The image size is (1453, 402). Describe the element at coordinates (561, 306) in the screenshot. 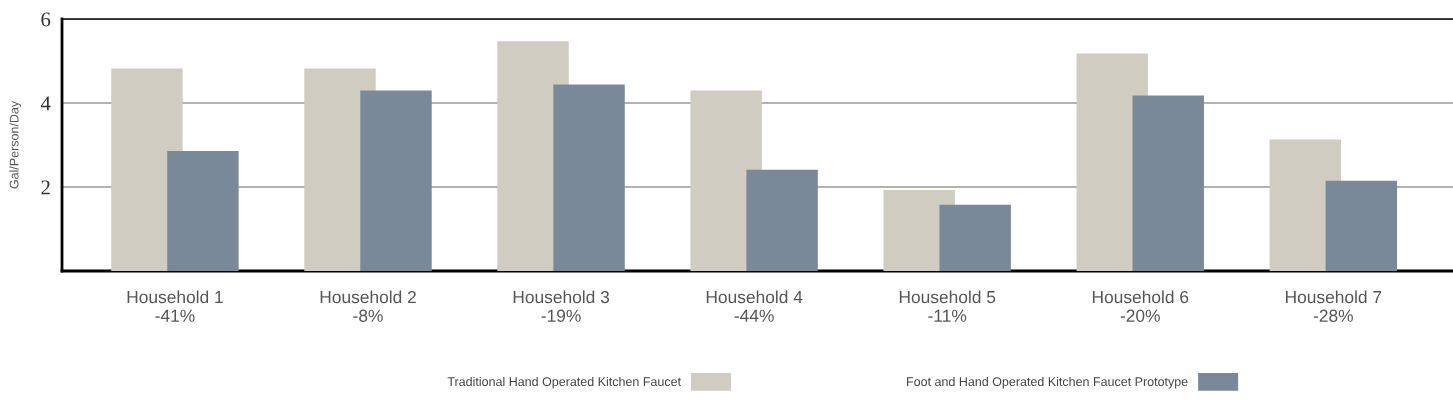

I see `x-tick-label: Household 3 -19%` at that location.